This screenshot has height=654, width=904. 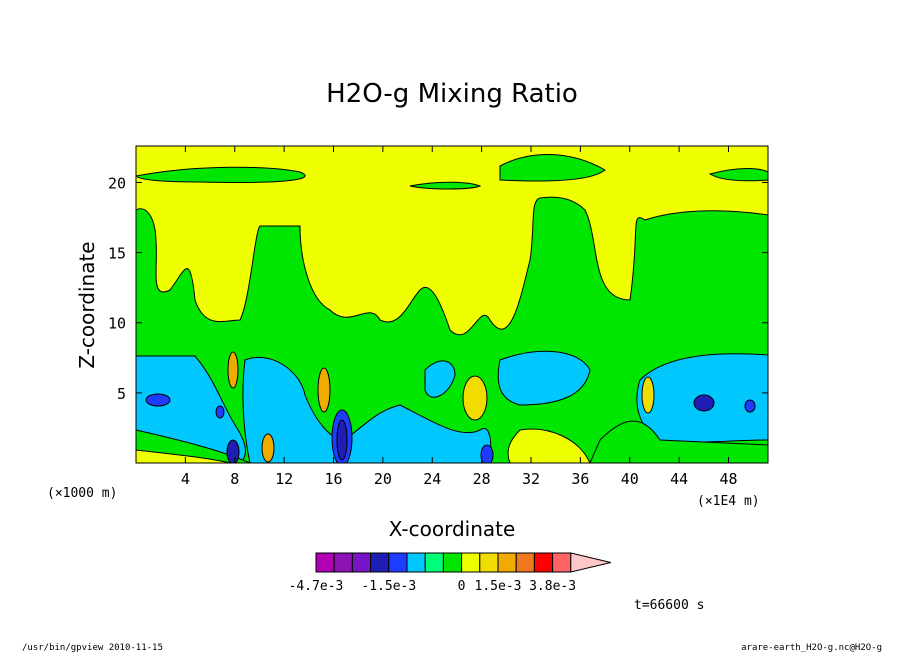 I want to click on y-tick-label: 20, so click(x=117, y=183).